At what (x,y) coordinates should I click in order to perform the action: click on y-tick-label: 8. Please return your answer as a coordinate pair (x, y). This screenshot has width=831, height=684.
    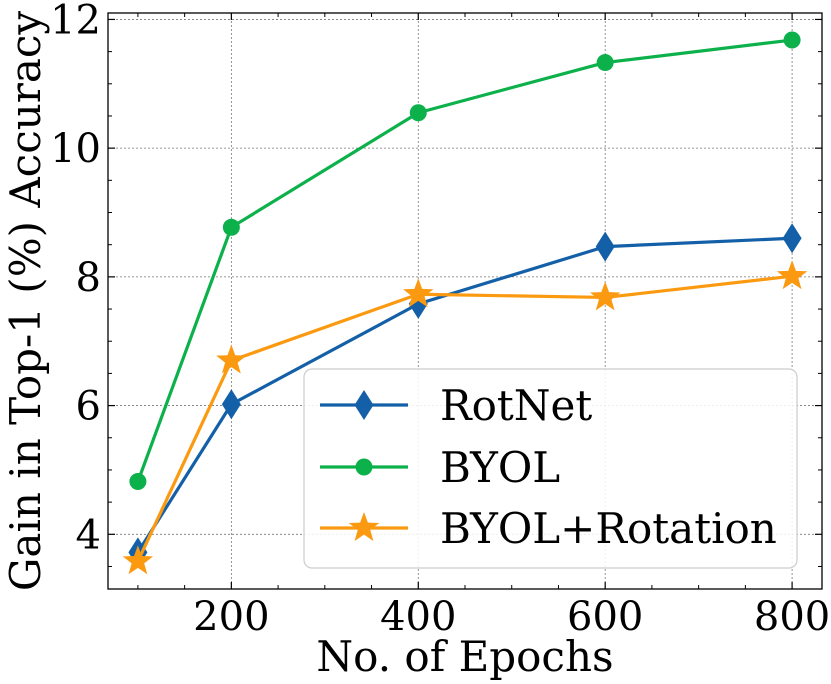
    Looking at the image, I should click on (88, 278).